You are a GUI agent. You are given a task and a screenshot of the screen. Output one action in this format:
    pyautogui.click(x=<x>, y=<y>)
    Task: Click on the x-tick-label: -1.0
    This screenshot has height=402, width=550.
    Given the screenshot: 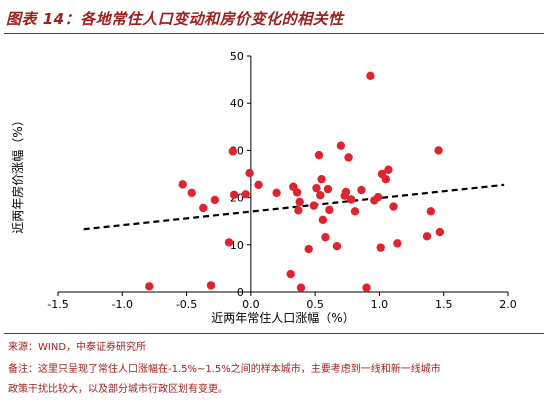 What is the action you would take?
    pyautogui.click(x=122, y=304)
    